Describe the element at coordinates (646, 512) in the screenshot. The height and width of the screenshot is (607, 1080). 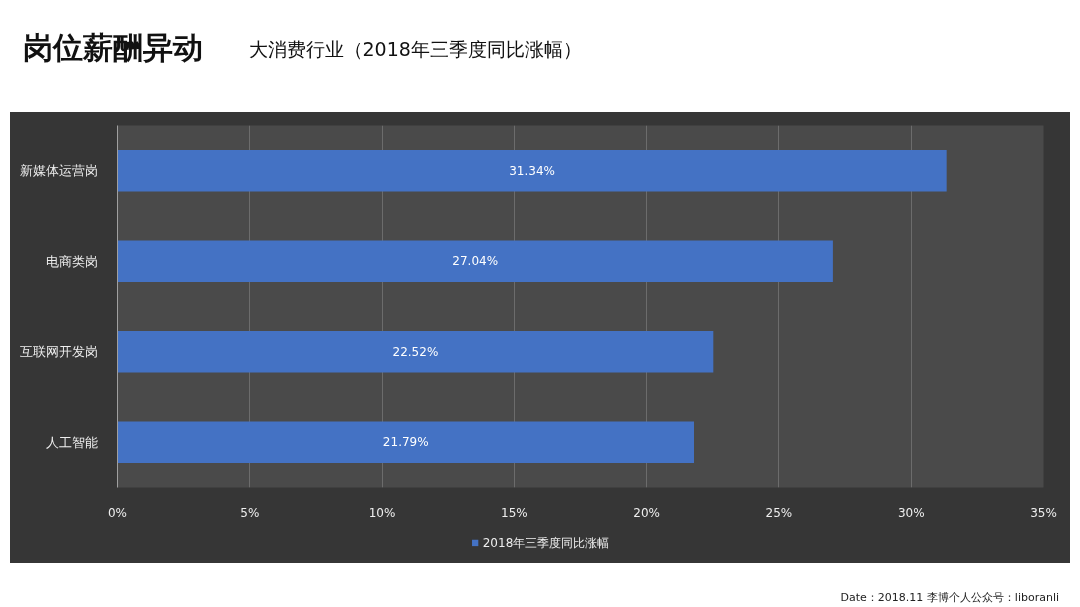
I see `x-tick-label: 20%` at that location.